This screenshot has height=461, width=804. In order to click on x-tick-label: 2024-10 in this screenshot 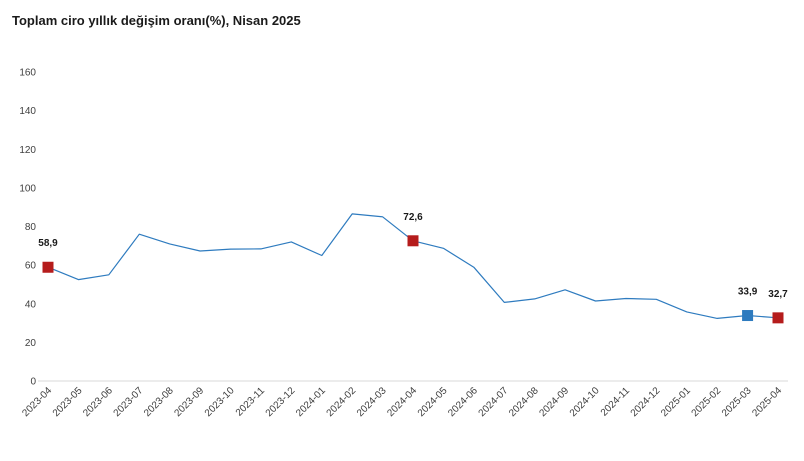, I will do `click(585, 402)`.